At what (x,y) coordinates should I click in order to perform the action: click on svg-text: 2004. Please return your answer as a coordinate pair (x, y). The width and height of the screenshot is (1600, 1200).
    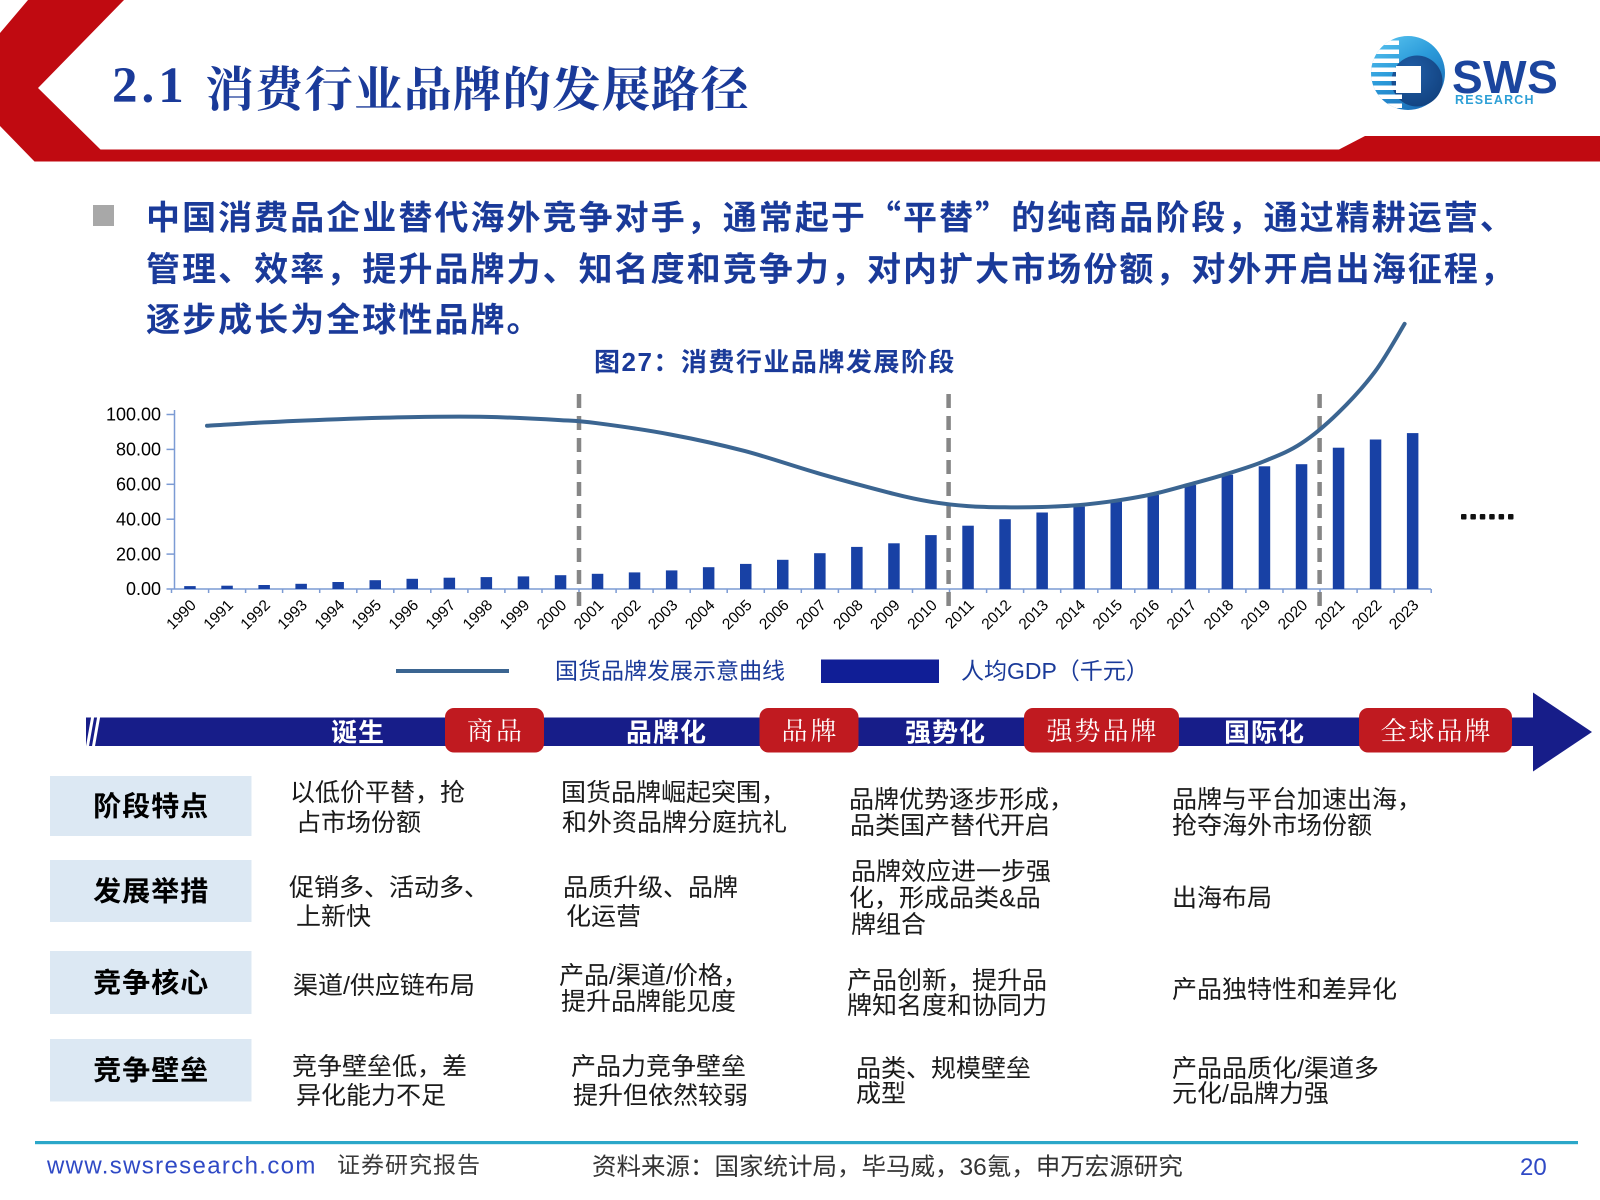
    Looking at the image, I should click on (700, 615).